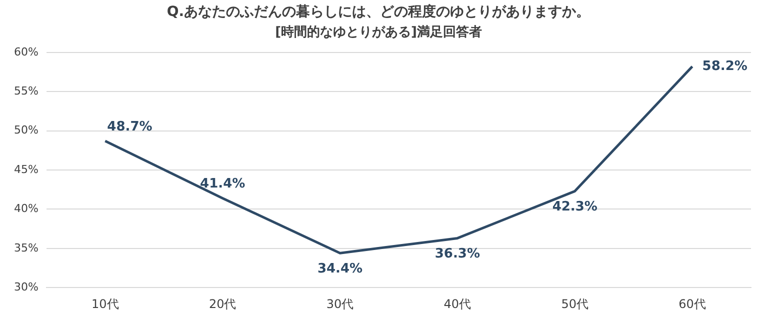 The image size is (771, 326). What do you see at coordinates (26, 247) in the screenshot?
I see `y-tick-label: 35%` at bounding box center [26, 247].